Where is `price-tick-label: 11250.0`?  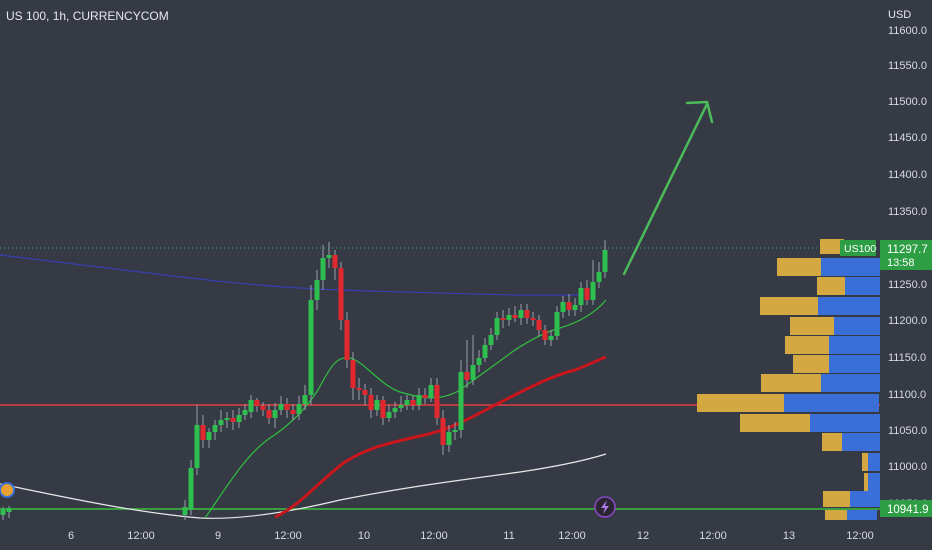
price-tick-label: 11250.0 is located at coordinates (907, 285).